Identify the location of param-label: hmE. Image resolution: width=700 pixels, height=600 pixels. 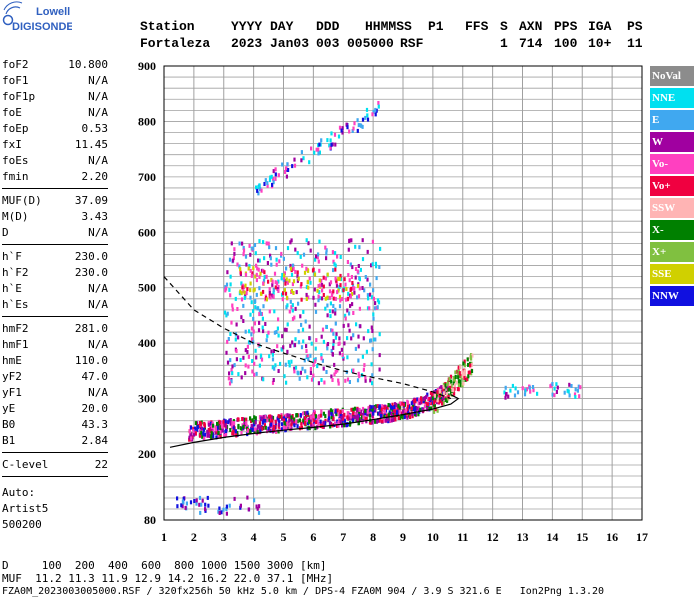
(12, 360).